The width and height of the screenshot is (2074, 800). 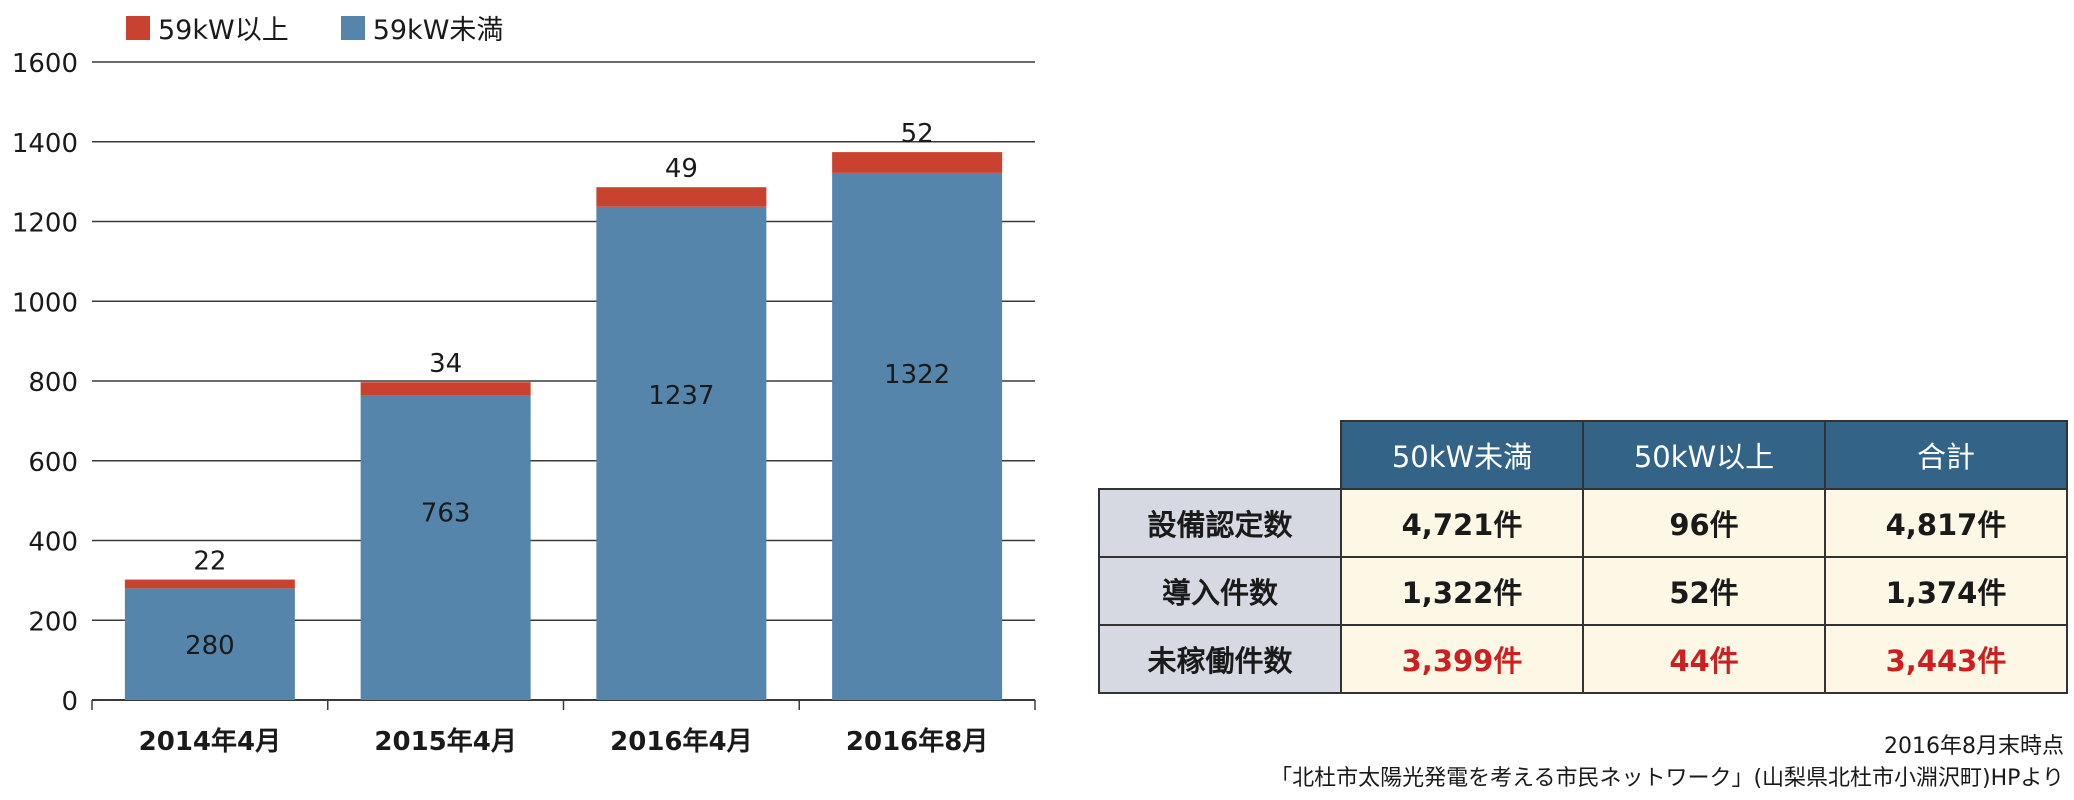 What do you see at coordinates (1974, 746) in the screenshot?
I see `note-date: 2016年8月末時点` at bounding box center [1974, 746].